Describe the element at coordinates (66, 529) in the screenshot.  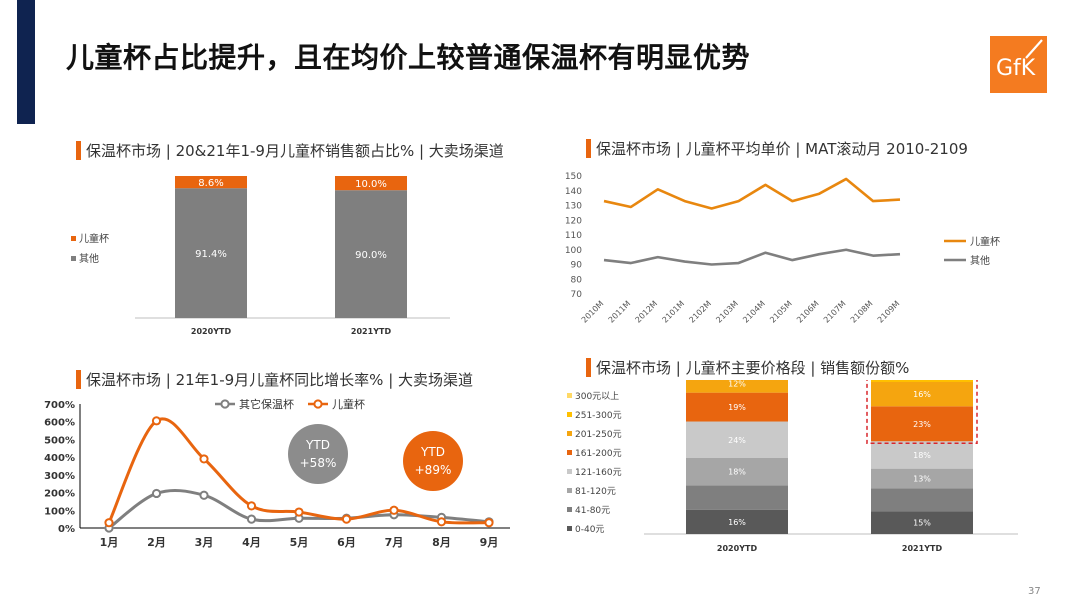
I see `growth-y-tick-label: 0%` at that location.